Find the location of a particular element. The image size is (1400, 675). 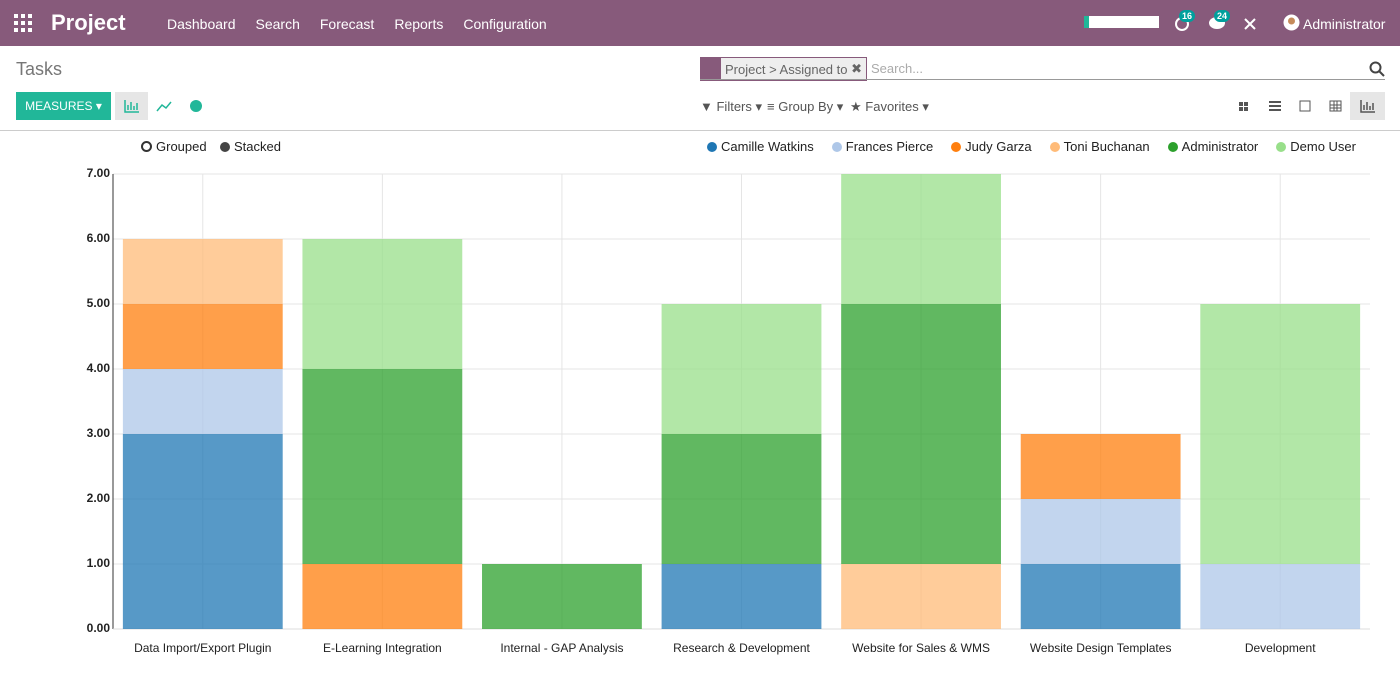

legend-label: Frances Pierce is located at coordinates (889, 146).